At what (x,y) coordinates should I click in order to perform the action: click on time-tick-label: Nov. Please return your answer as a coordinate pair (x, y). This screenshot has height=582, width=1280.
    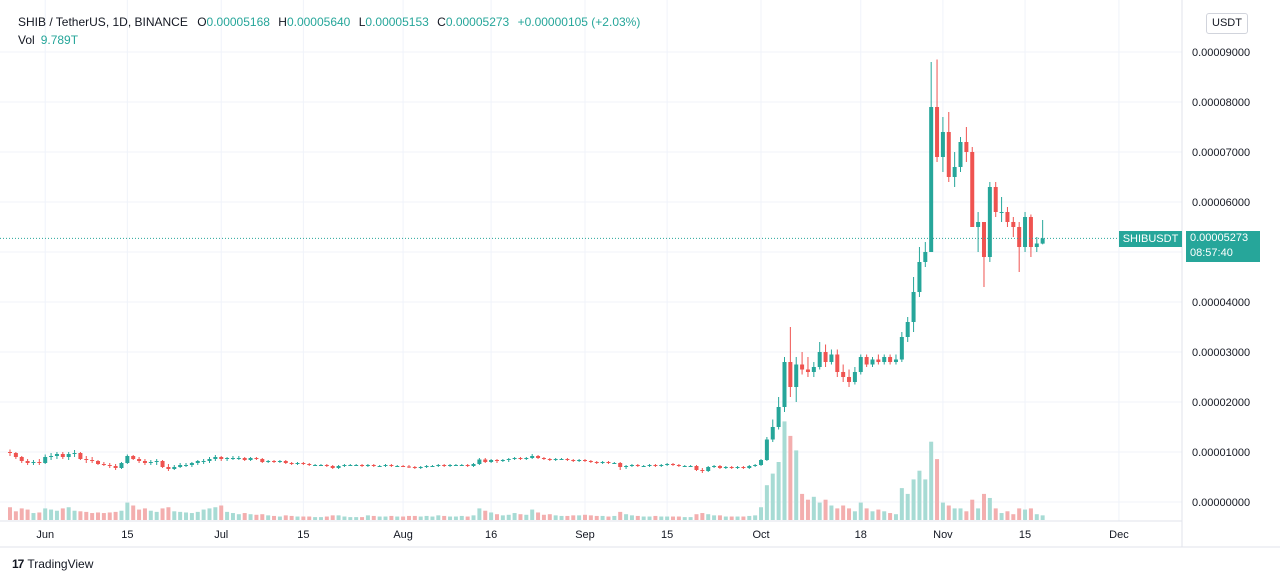
    Looking at the image, I should click on (943, 535).